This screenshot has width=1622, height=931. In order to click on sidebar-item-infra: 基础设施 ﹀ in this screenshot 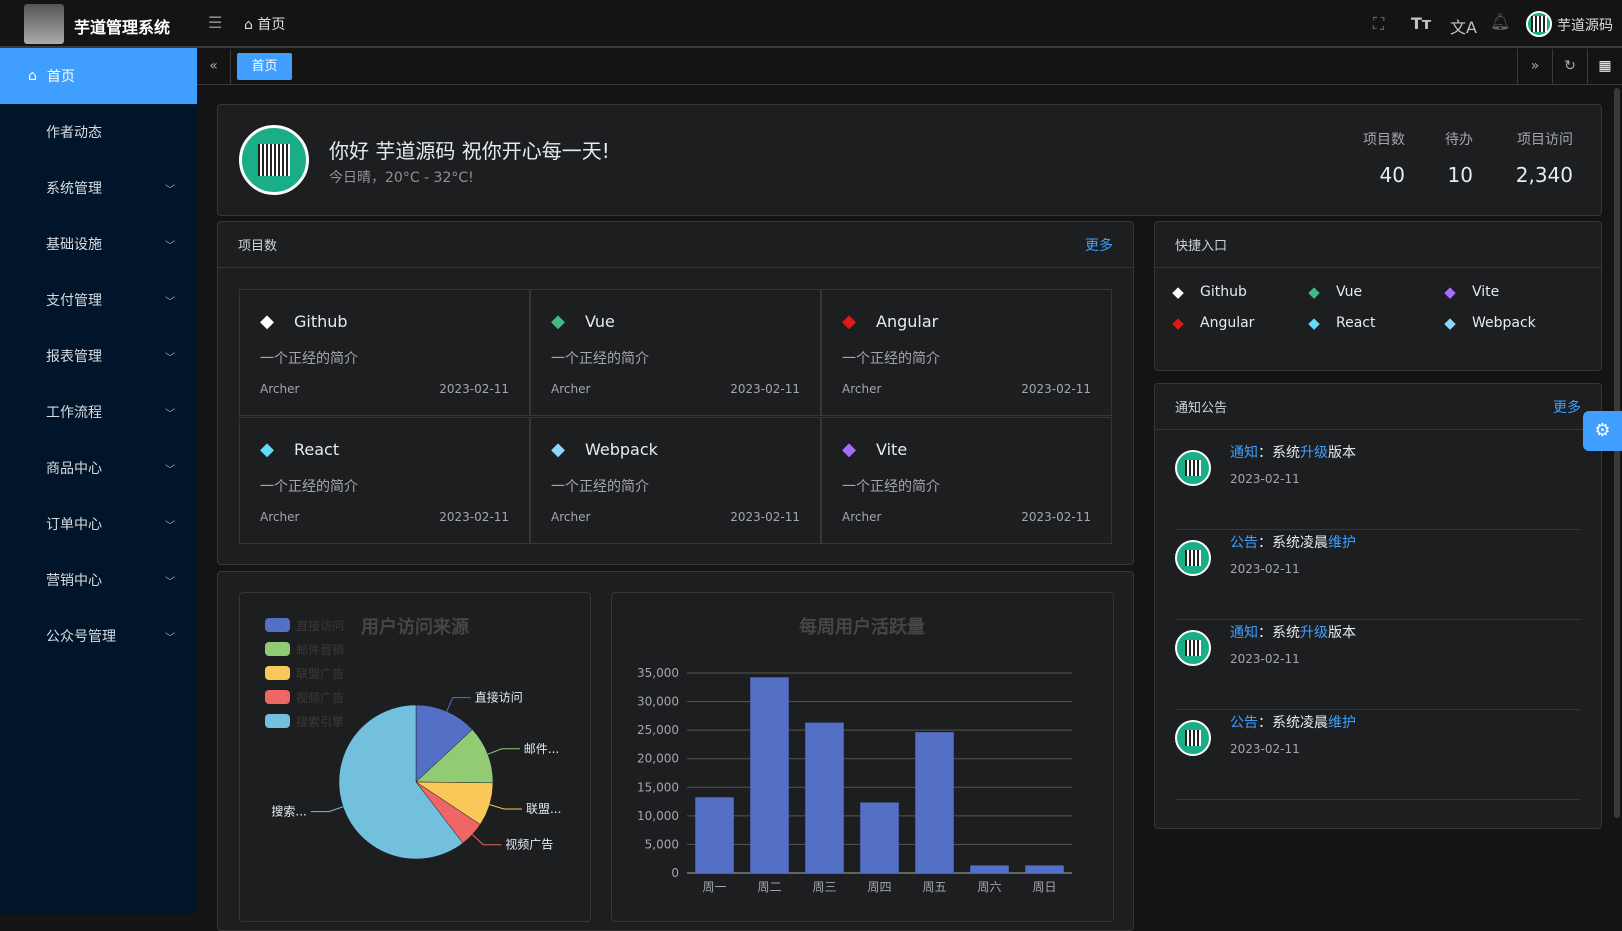, I will do `click(110, 245)`.